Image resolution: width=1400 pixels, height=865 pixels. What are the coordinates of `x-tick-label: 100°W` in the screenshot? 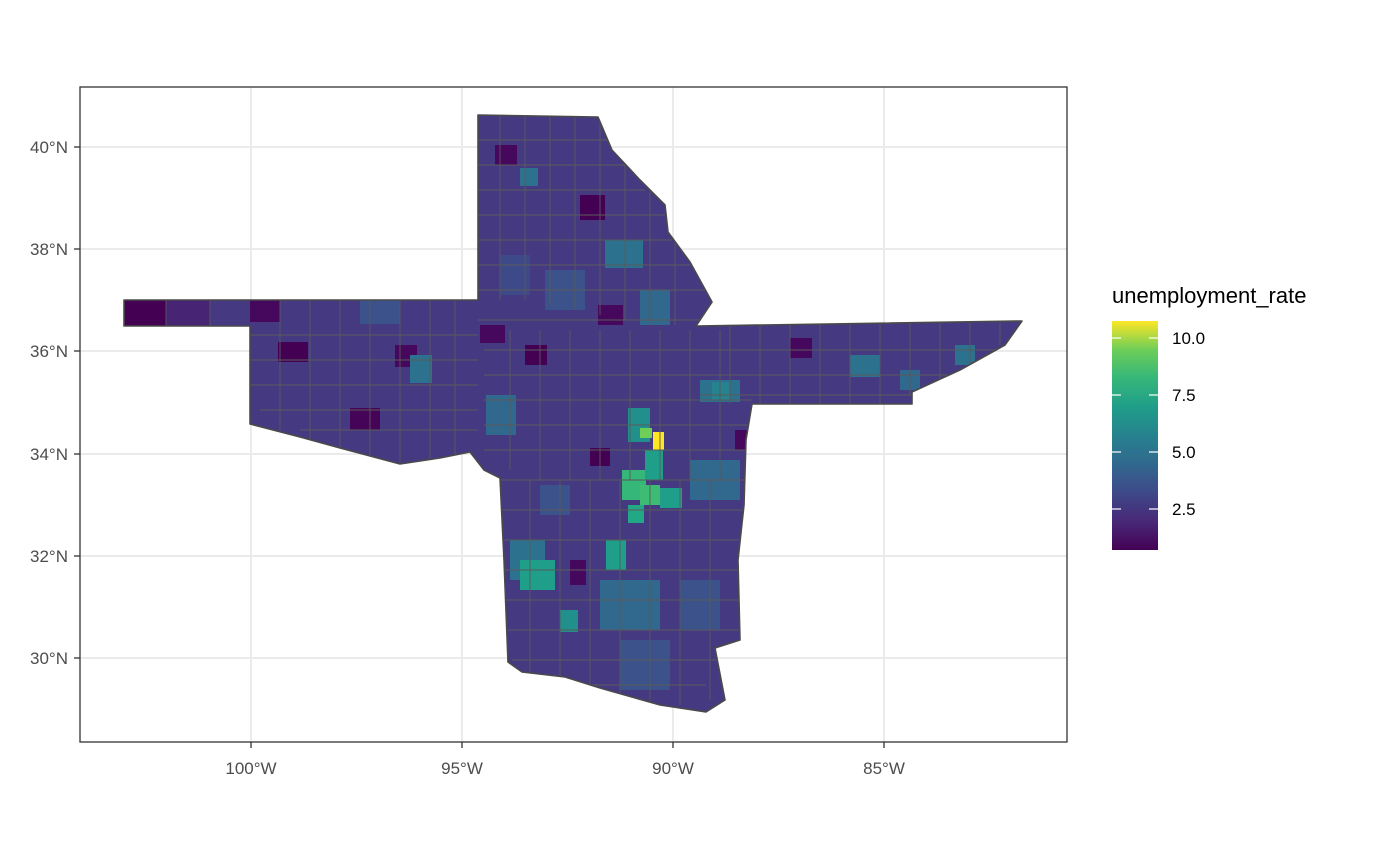 It's located at (250, 768).